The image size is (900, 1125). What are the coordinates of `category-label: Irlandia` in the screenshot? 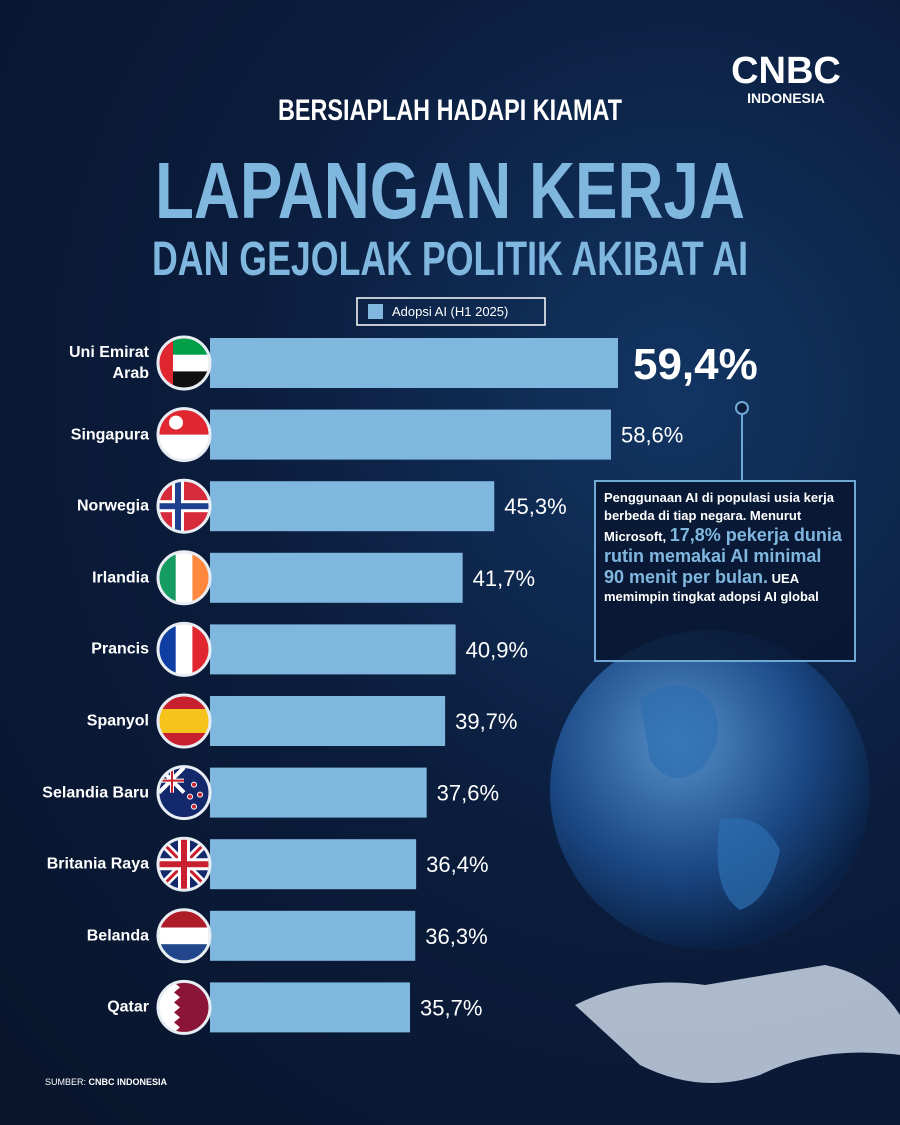 It's located at (120, 578).